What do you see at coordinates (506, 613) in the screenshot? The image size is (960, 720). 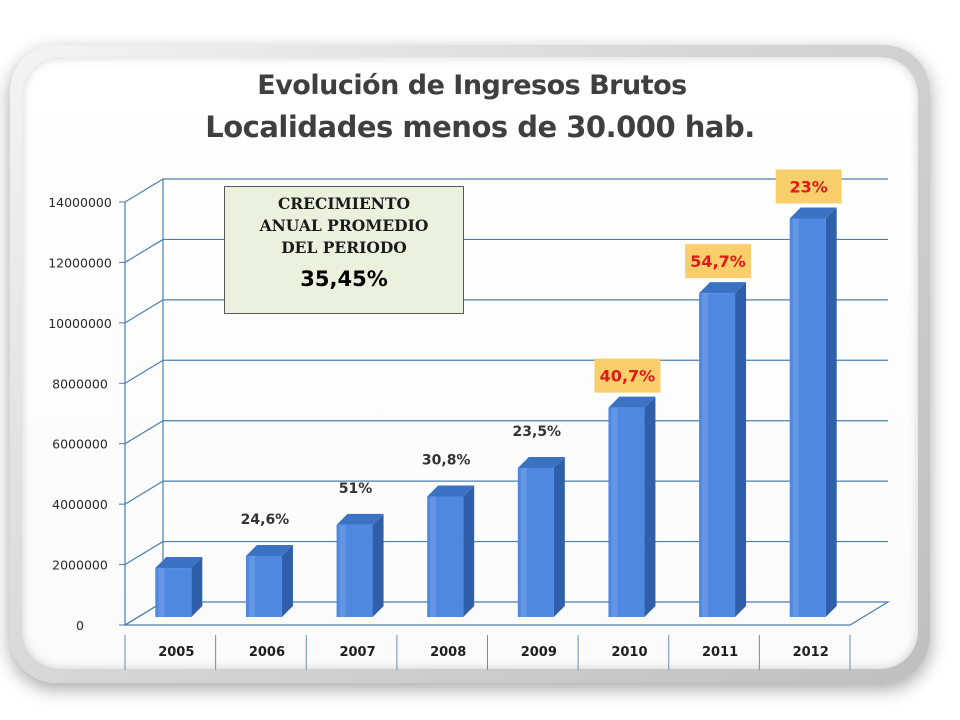 I see `floor` at bounding box center [506, 613].